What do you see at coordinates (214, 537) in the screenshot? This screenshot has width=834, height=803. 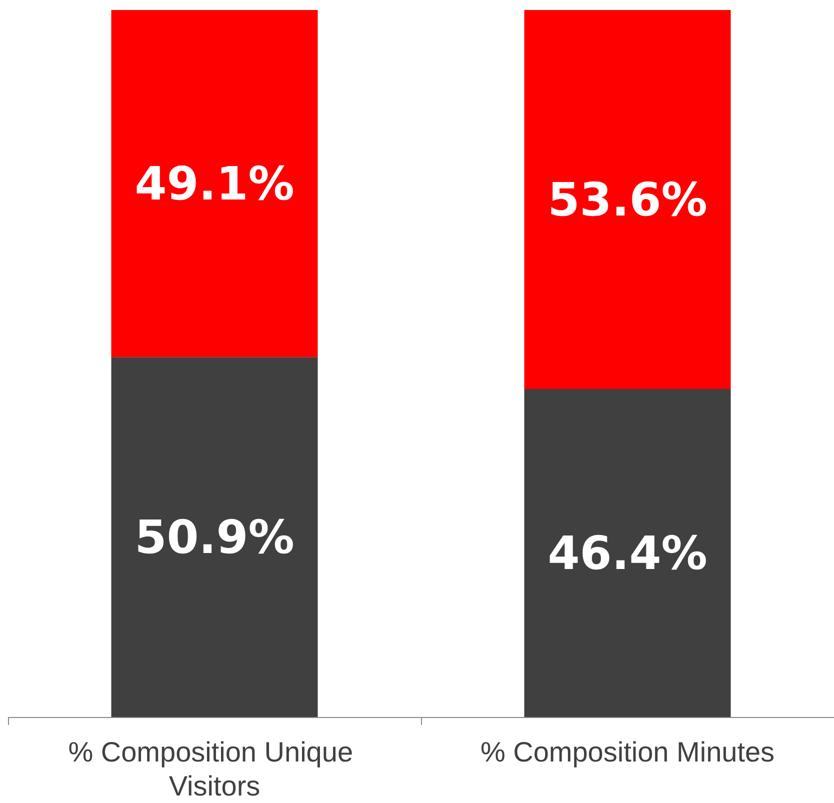 I see `data-label: 50.9%` at bounding box center [214, 537].